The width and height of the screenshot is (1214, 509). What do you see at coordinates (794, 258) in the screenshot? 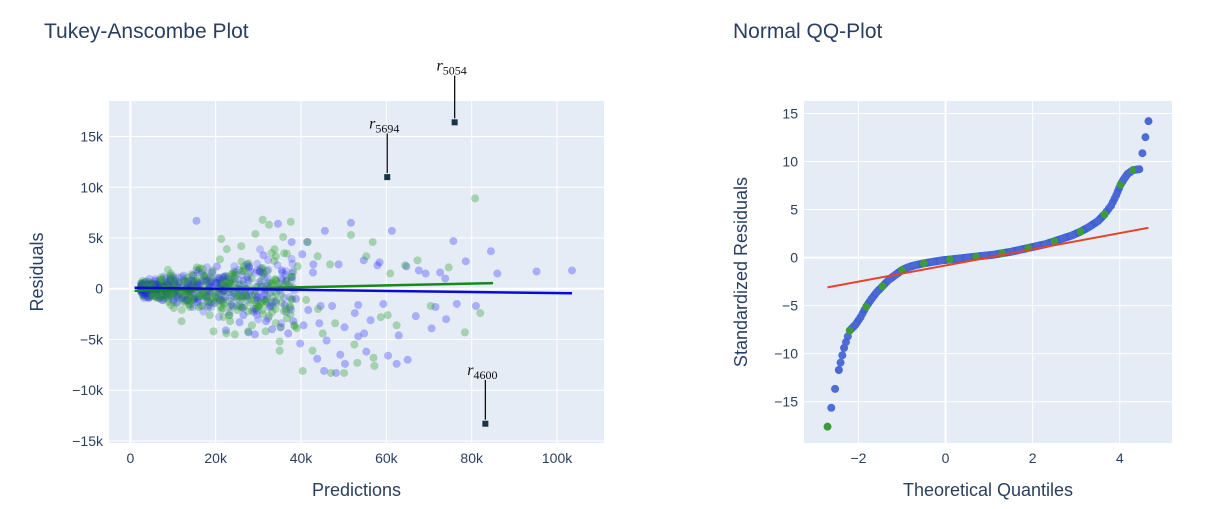
I see `qq-y-tick-label: 0` at bounding box center [794, 258].